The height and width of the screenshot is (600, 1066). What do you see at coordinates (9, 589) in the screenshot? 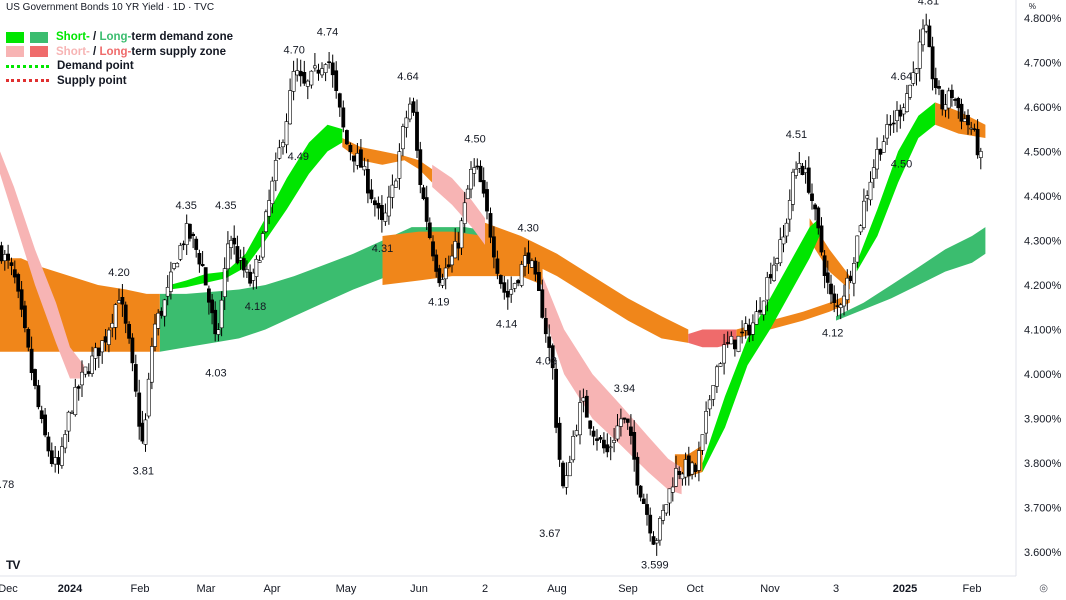
I see `x-tick-label: Dec` at bounding box center [9, 589].